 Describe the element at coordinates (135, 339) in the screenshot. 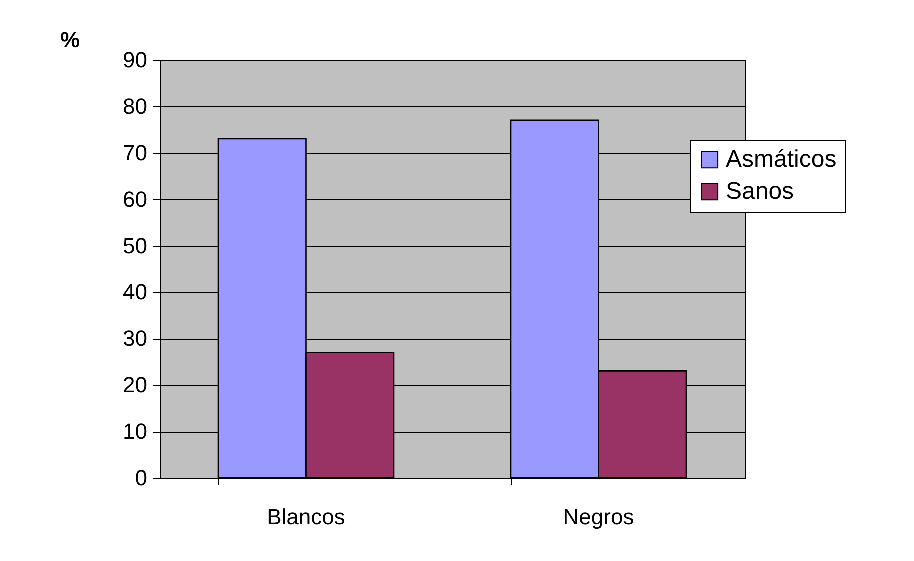

I see `y-tick-label: 30` at that location.